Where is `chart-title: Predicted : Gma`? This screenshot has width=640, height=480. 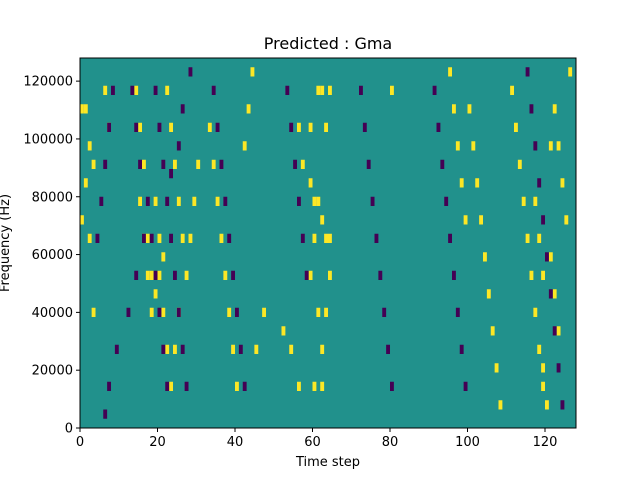 chart-title: Predicted : Gma is located at coordinates (328, 43).